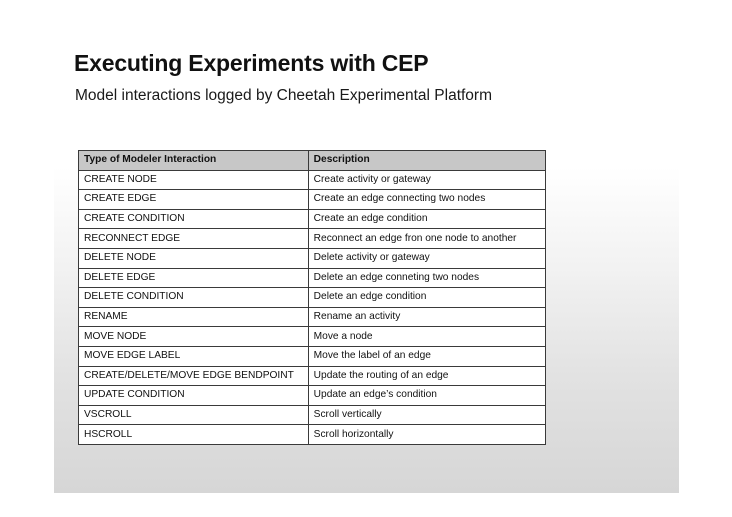 Image resolution: width=732 pixels, height=517 pixels. What do you see at coordinates (193, 415) in the screenshot?
I see `interaction-type-cell: VSCROLL` at bounding box center [193, 415].